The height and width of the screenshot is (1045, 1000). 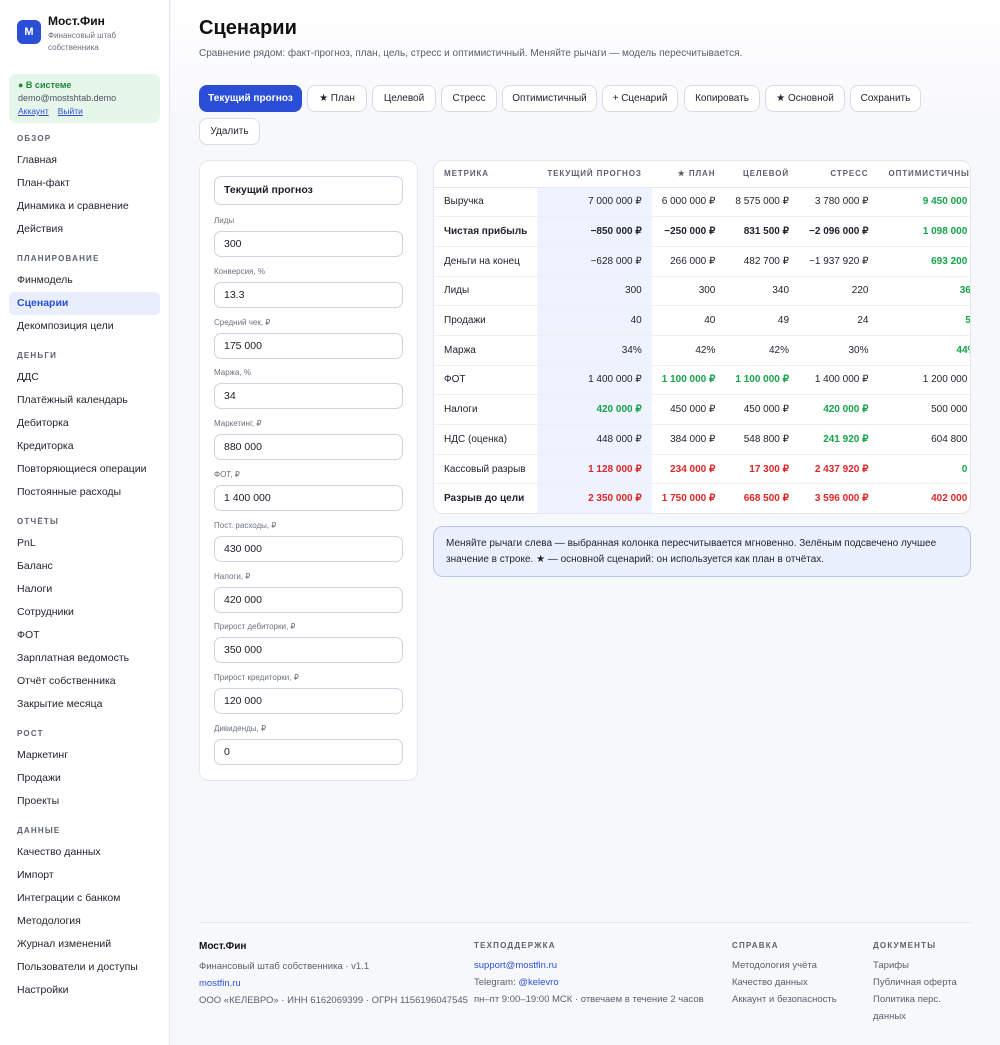 What do you see at coordinates (308, 599) in the screenshot?
I see `lever-input-7: 420 000` at bounding box center [308, 599].